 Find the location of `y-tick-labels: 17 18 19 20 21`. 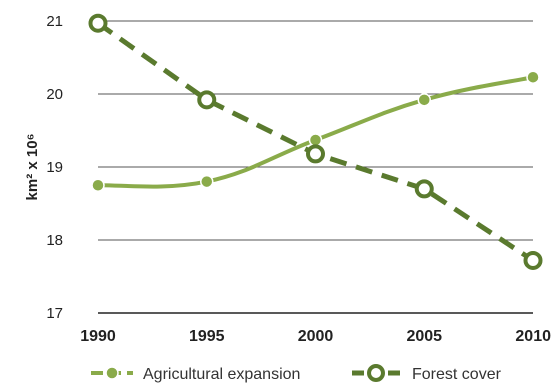

y-tick-labels: 17 18 19 20 21 is located at coordinates (54, 167).